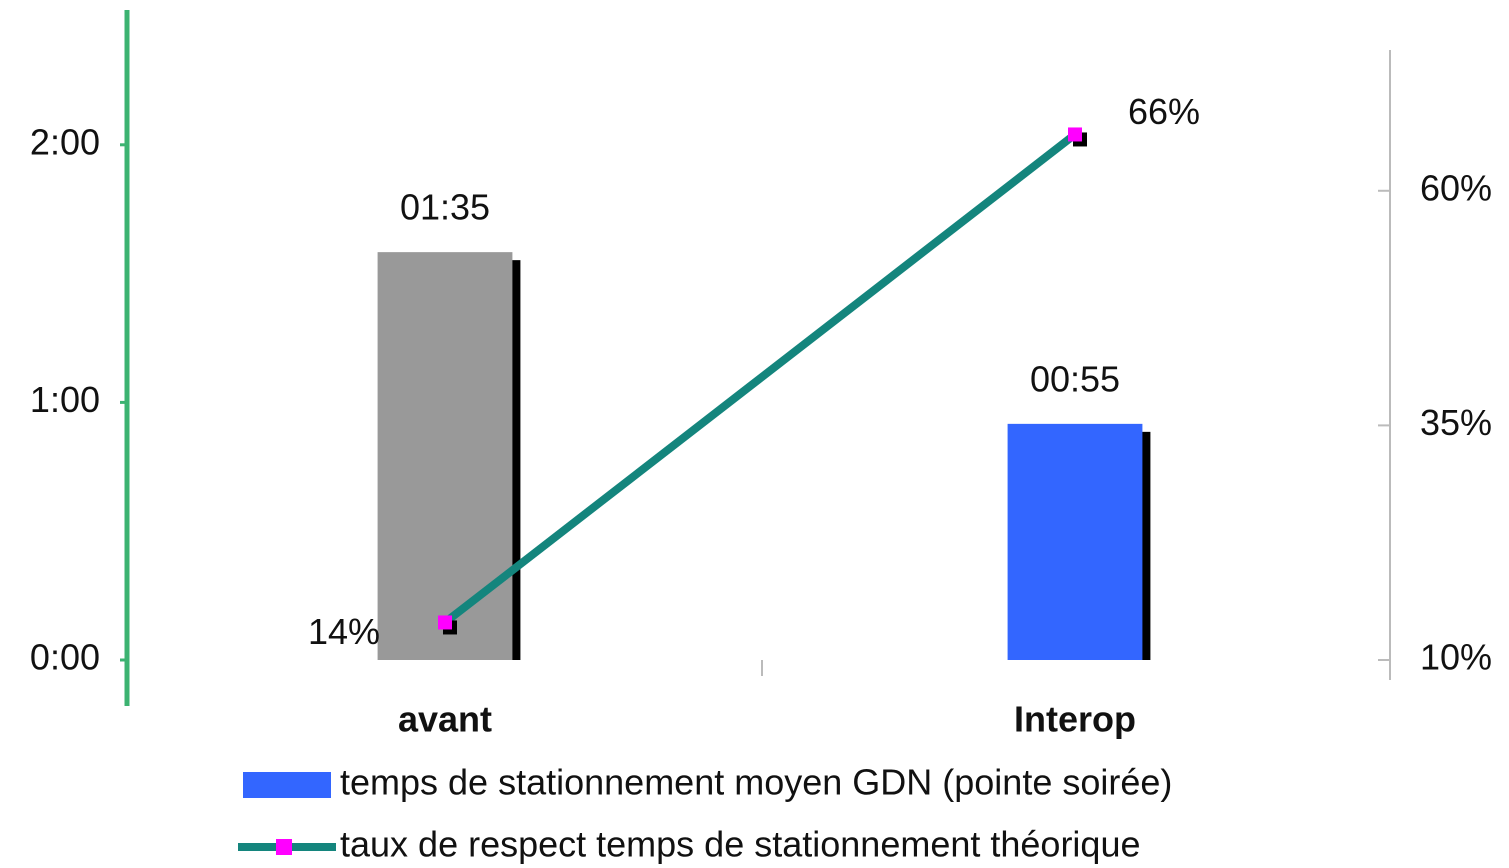 Image resolution: width=1509 pixels, height=868 pixels. Describe the element at coordinates (65, 399) in the screenshot. I see `y-tick-label: 1:00` at that location.